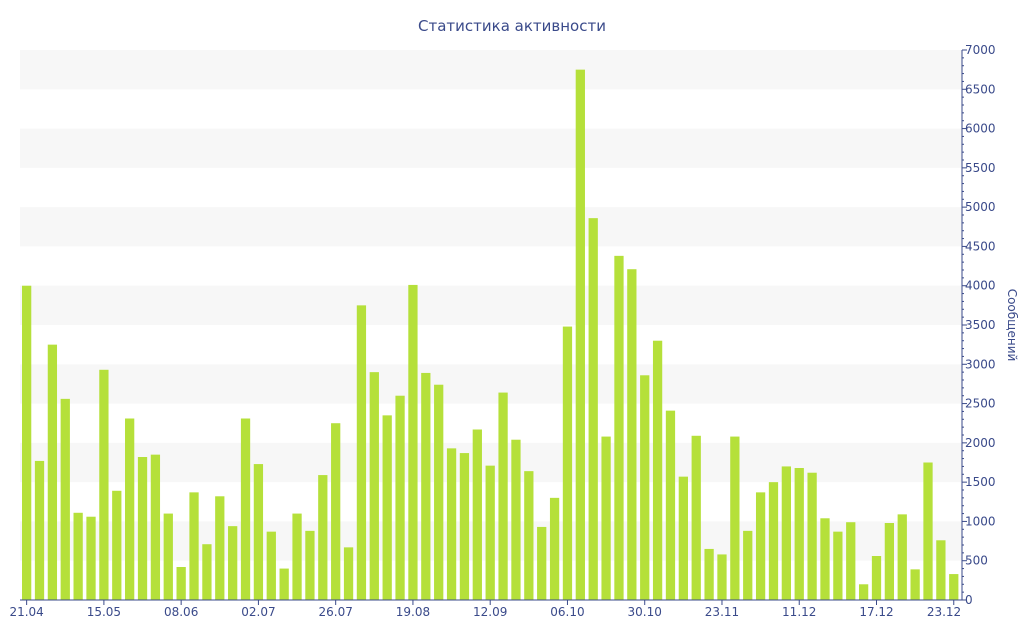 The height and width of the screenshot is (644, 1024). Describe the element at coordinates (1012, 325) in the screenshot. I see `y-axis-label: Сообщений` at that location.